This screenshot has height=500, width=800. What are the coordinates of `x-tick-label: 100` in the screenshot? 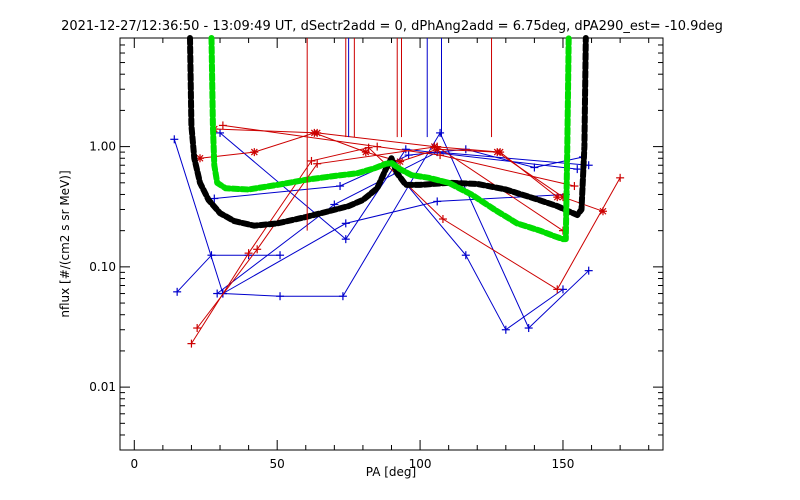 It's located at (420, 464).